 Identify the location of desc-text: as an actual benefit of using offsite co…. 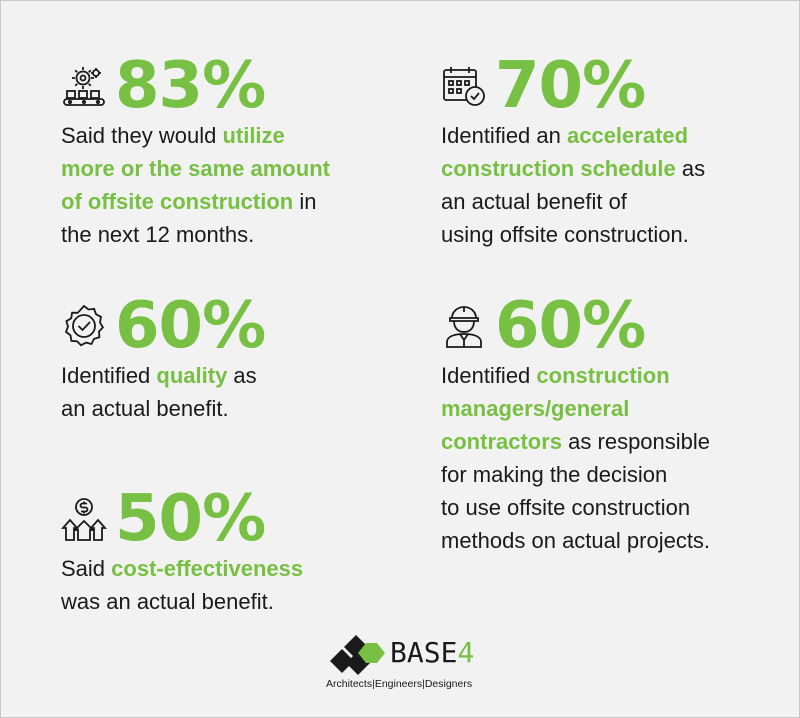
(573, 201).